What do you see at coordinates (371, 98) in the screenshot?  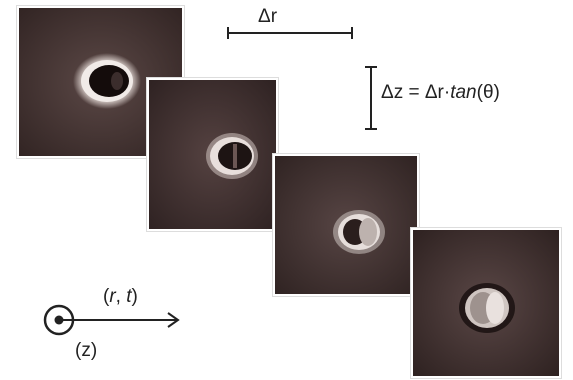 I see `delta-z-scale-bar` at bounding box center [371, 98].